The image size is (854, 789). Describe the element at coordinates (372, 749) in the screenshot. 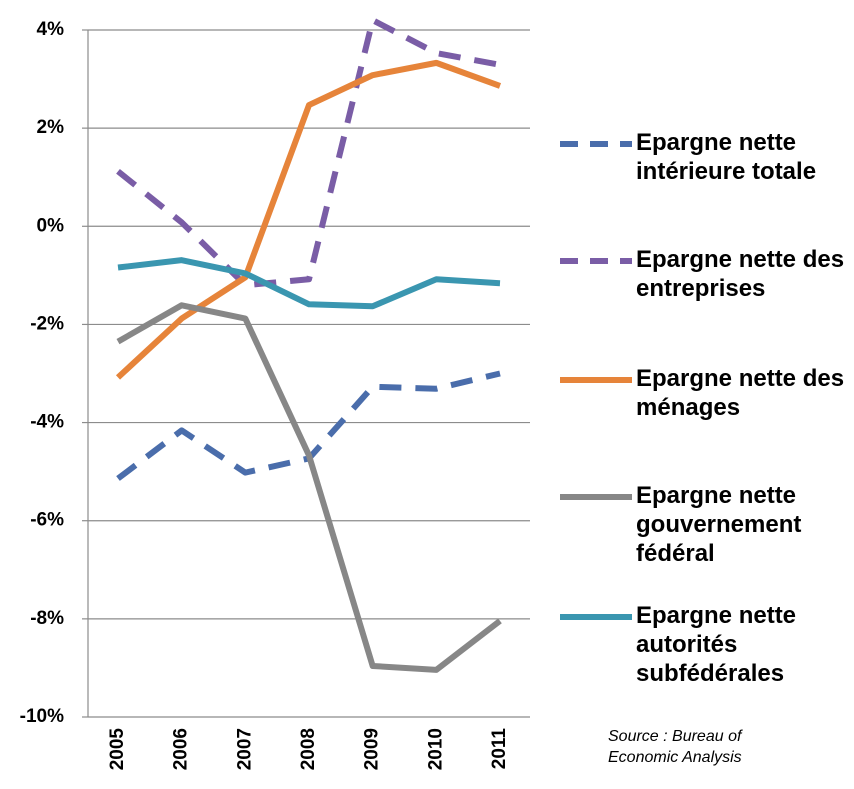

I see `x-tick-label: 2009` at that location.